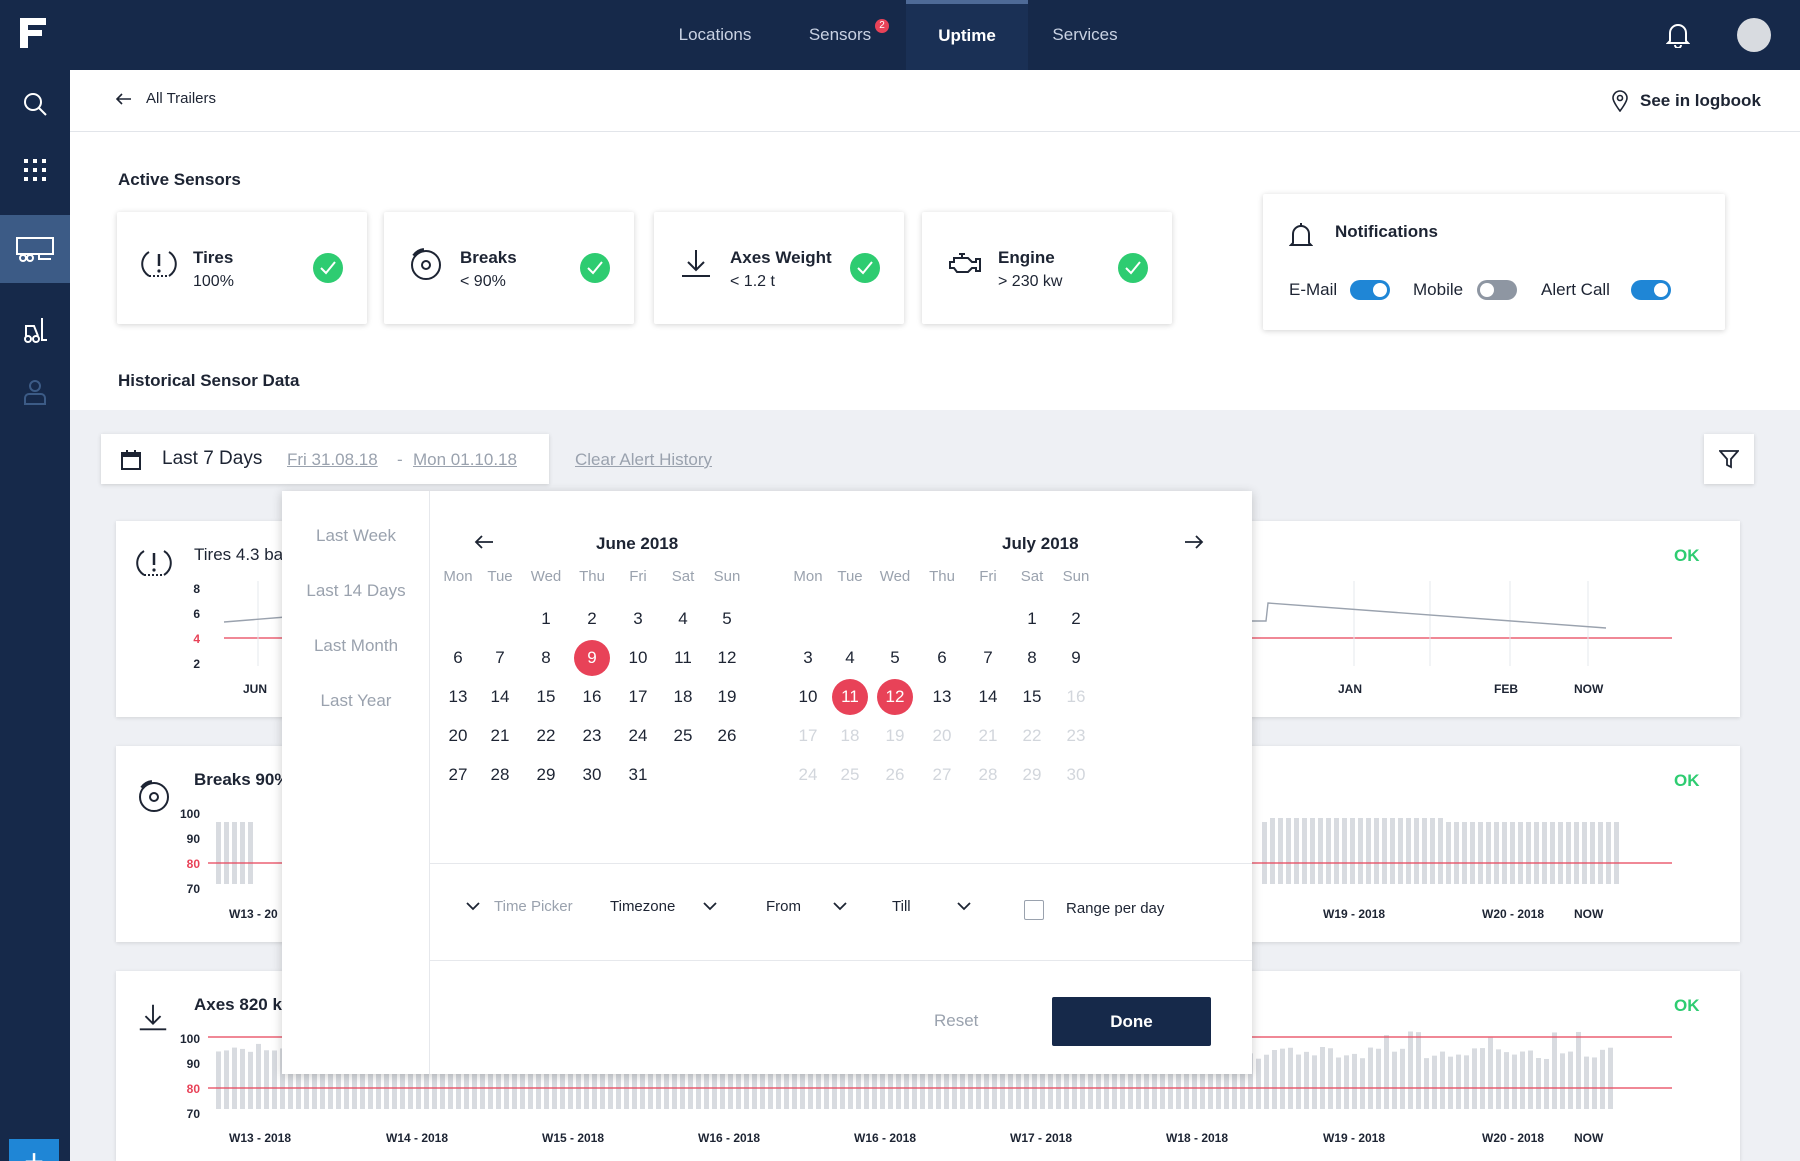 The width and height of the screenshot is (1800, 1161). I want to click on avatar, so click(1754, 35).